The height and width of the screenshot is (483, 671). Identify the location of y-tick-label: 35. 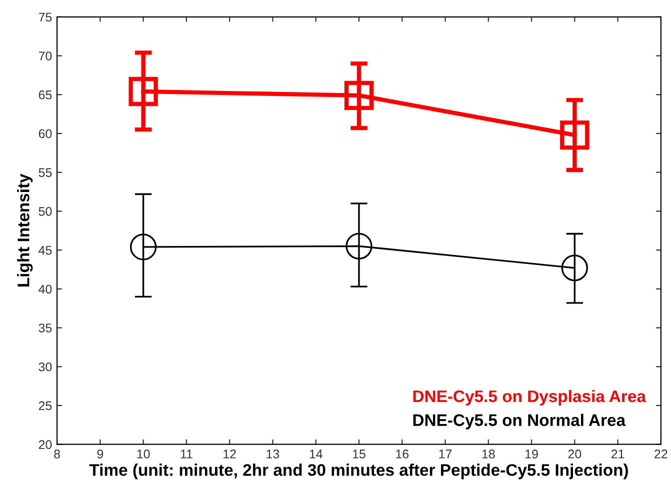
(45, 328).